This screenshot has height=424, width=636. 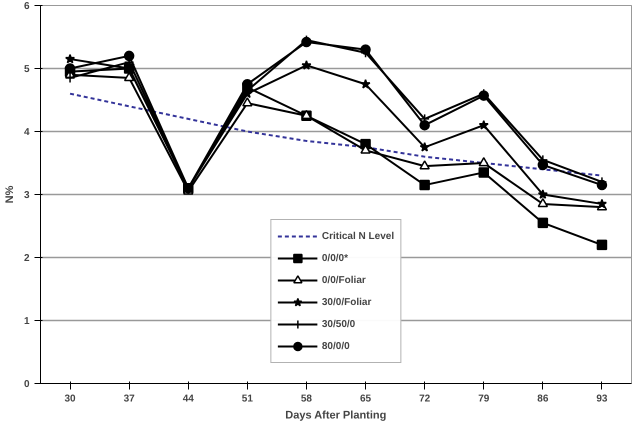 I want to click on y-tick-label: 3, so click(x=27, y=195).